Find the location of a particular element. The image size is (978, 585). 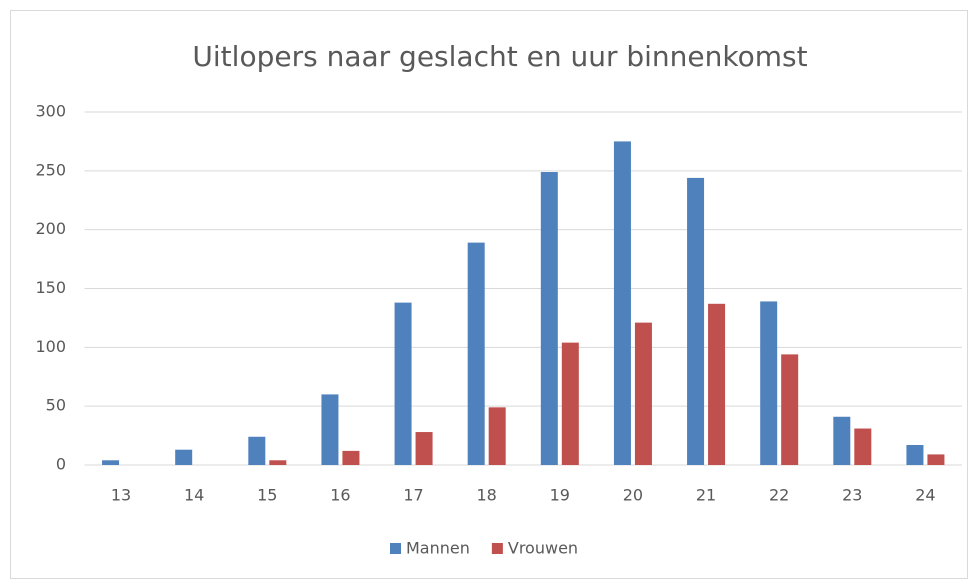

x-tick-label: 18 is located at coordinates (487, 495).